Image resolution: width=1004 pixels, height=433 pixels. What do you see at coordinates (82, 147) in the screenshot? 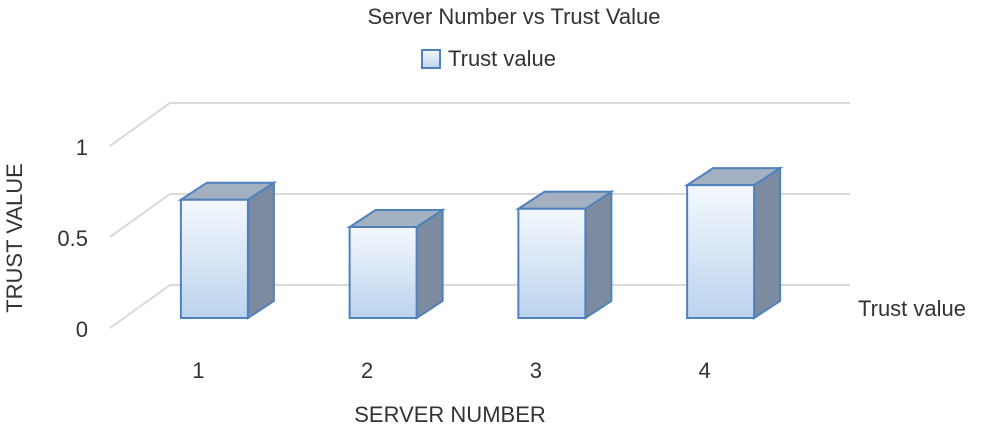
I see `y-tick-label: 1` at bounding box center [82, 147].